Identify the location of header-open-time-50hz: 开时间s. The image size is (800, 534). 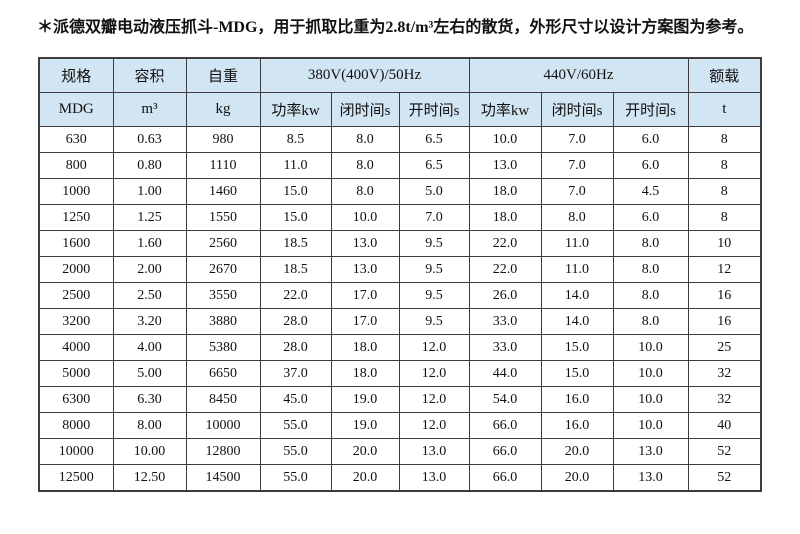
(434, 109).